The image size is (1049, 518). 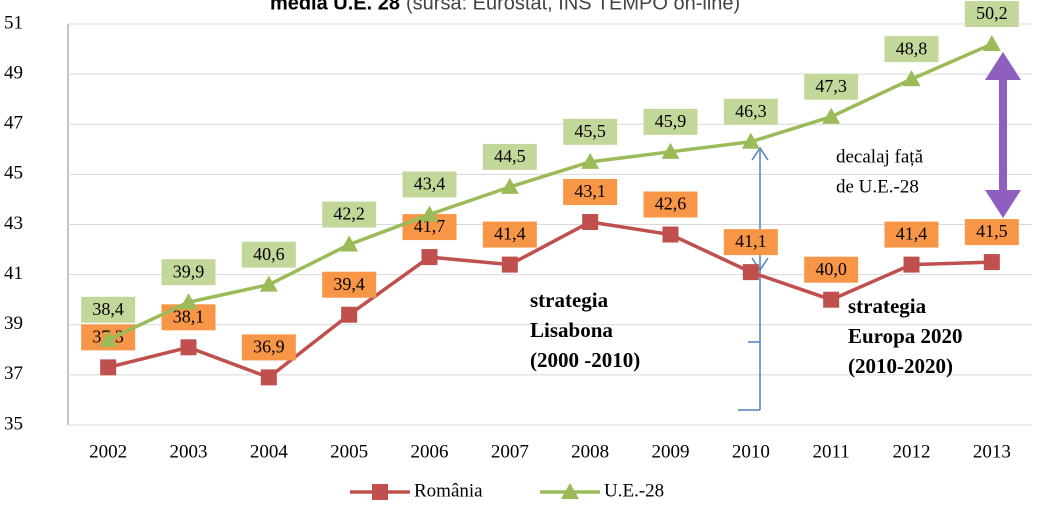 I want to click on data-label: 43,1, so click(x=590, y=191).